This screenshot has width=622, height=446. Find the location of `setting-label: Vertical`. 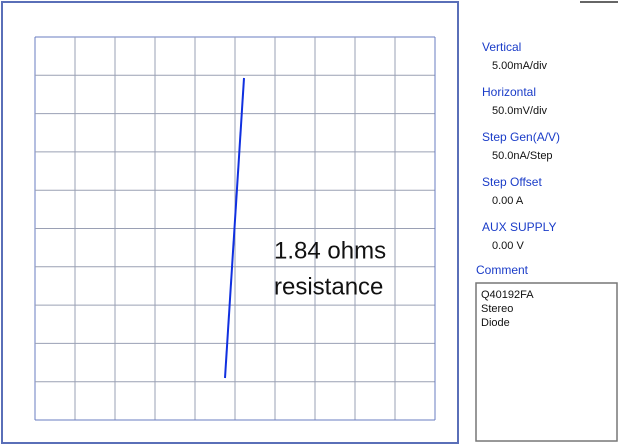

setting-label: Vertical is located at coordinates (501, 47).